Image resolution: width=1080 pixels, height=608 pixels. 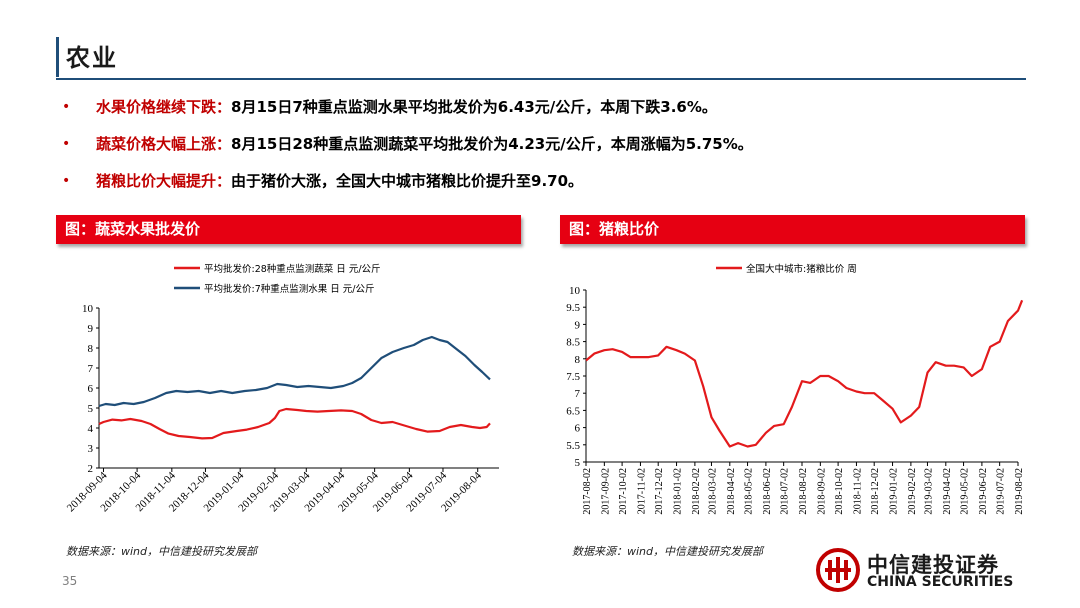 I want to click on right-source-note: 数据来源：wind，中信建投研究发展部, so click(x=668, y=551).